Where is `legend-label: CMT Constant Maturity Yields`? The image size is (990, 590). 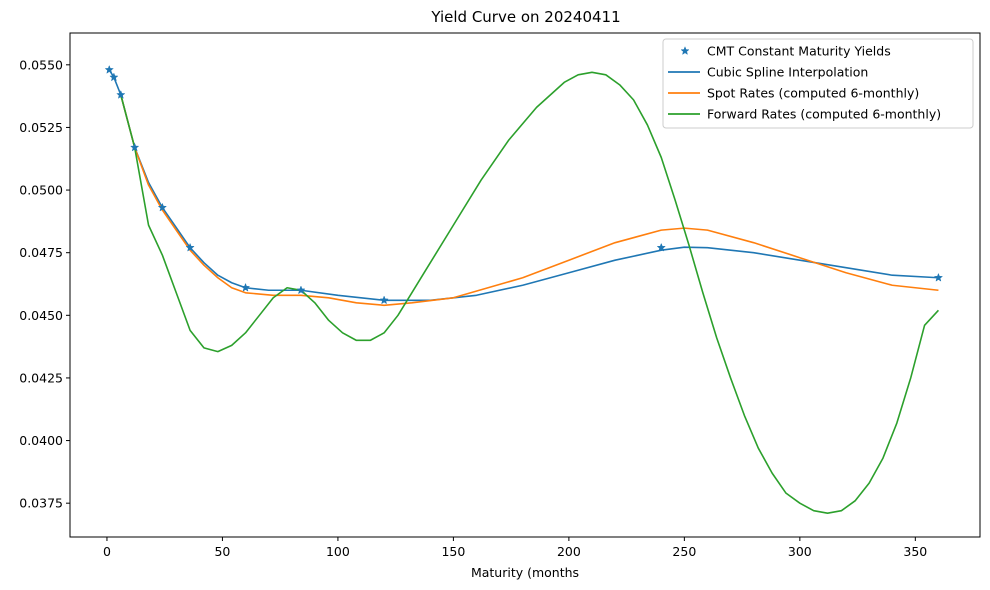 legend-label: CMT Constant Maturity Yields is located at coordinates (799, 51).